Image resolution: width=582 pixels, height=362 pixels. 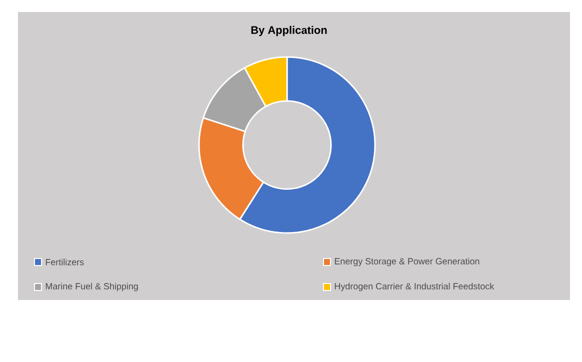 I want to click on legend-label: Hydrogen Carrier & Industrial Feedstock, so click(x=414, y=287).